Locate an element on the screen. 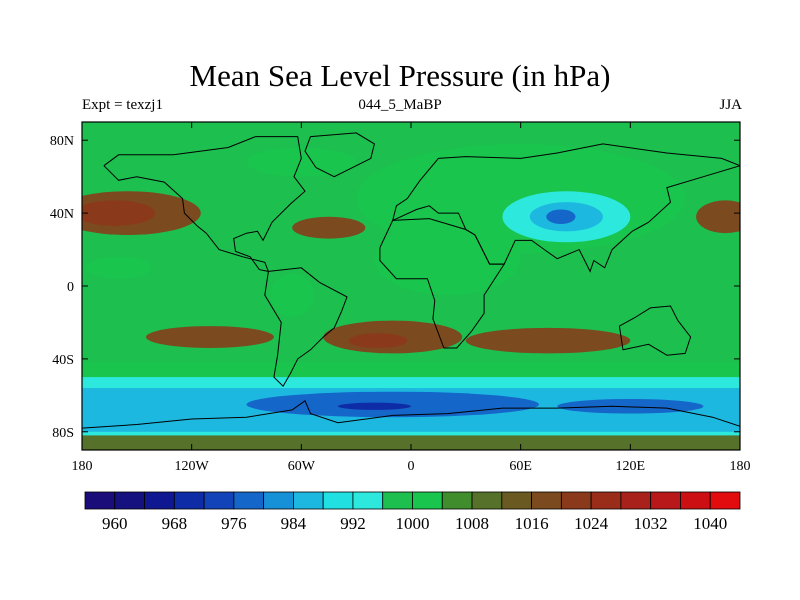  x-tick-label: 120E is located at coordinates (631, 466).